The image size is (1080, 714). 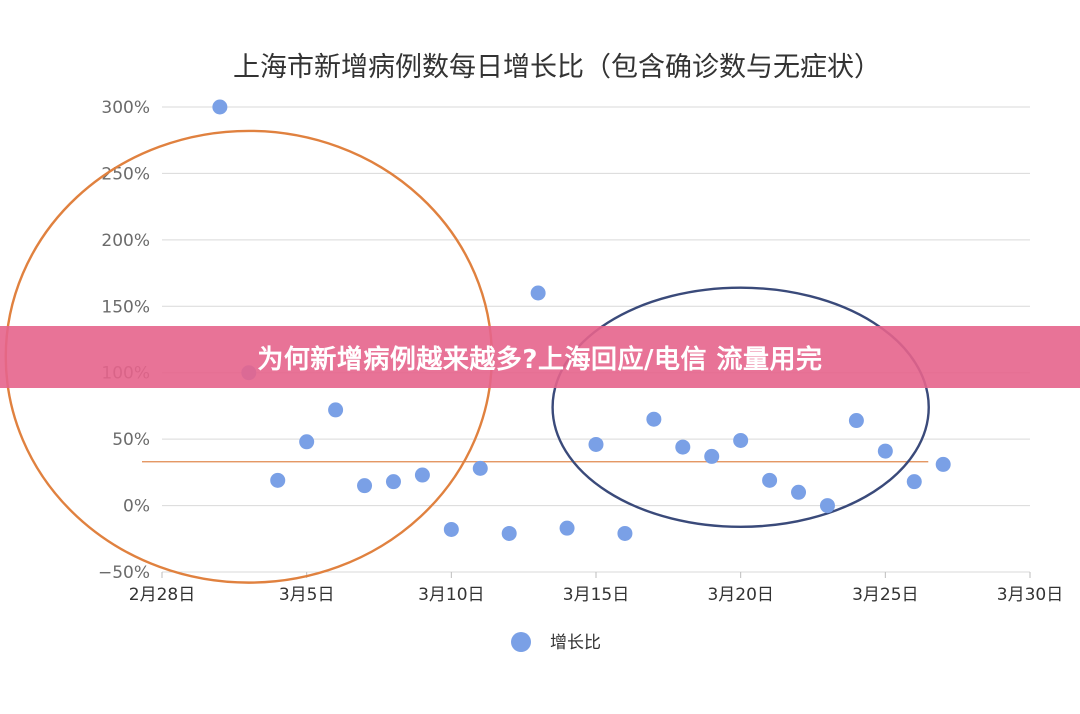 I want to click on legend: 增长比, so click(x=556, y=642).